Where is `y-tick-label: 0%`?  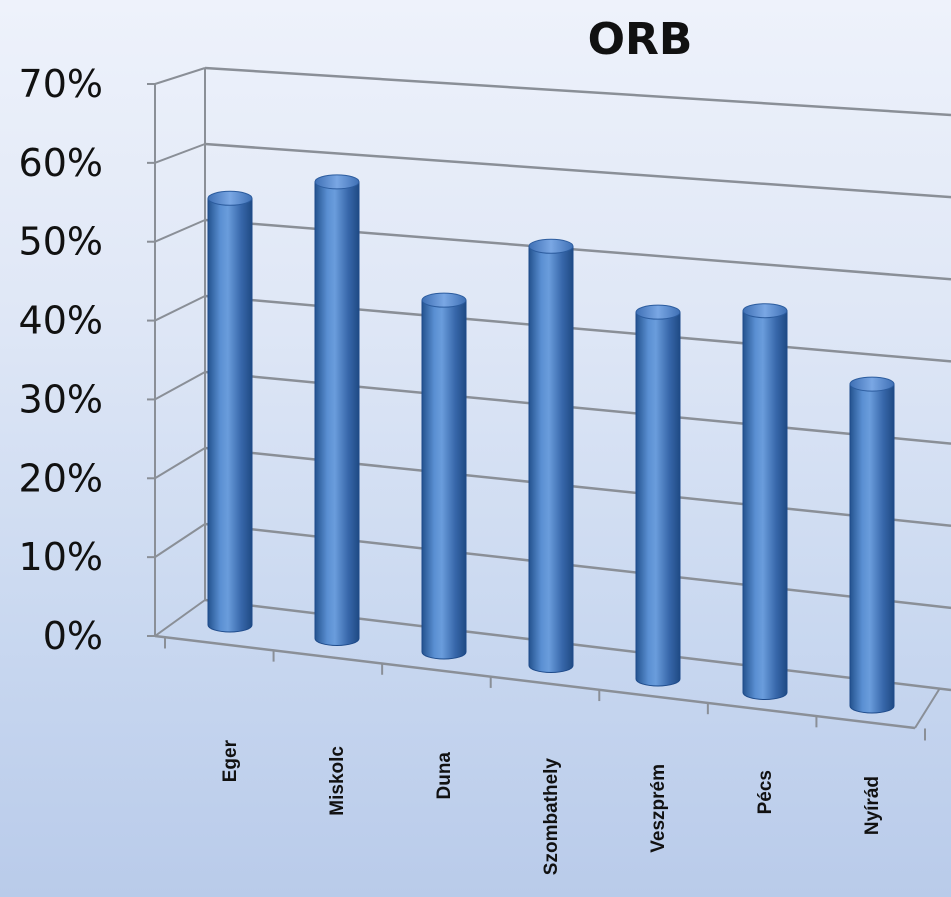
y-tick-label: 0% is located at coordinates (73, 636).